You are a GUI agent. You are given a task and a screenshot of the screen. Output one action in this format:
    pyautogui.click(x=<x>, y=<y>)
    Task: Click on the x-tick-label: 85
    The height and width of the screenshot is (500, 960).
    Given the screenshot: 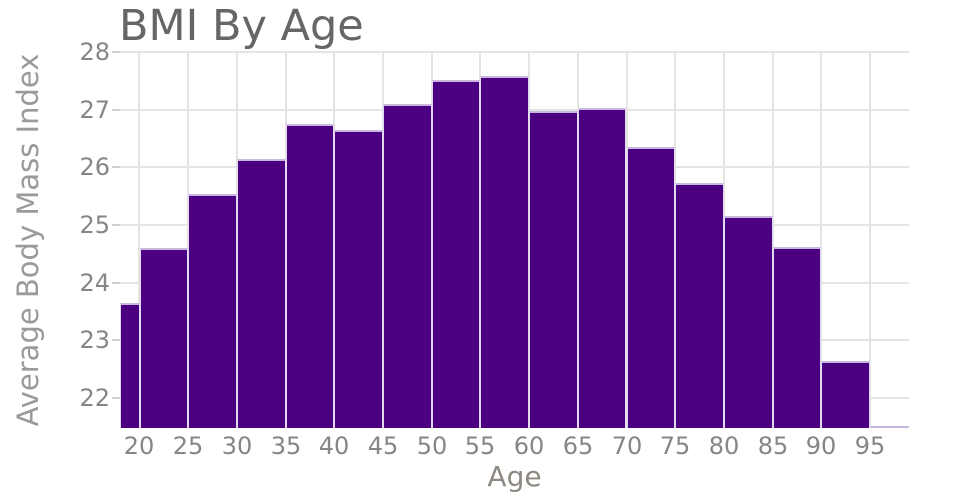 What is the action you would take?
    pyautogui.click(x=773, y=446)
    